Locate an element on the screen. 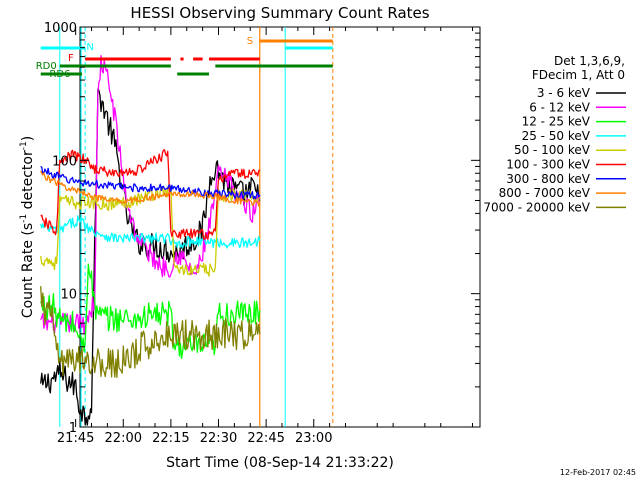  x-tick-label: 22:15 is located at coordinates (170, 438).